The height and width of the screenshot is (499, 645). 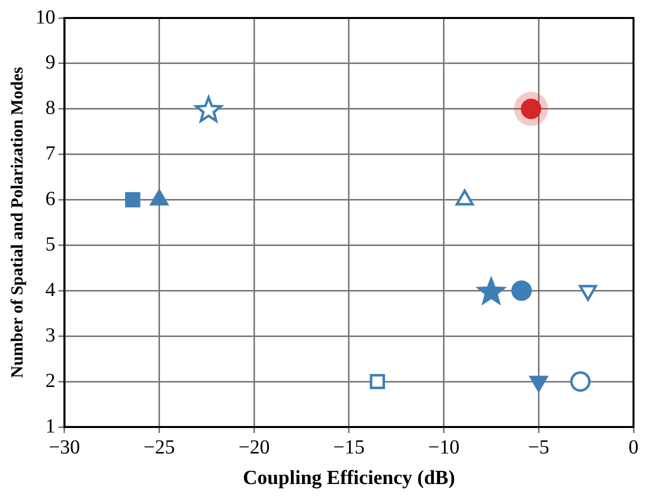 What do you see at coordinates (349, 478) in the screenshot?
I see `x-axis-title: Coupling Efficiency (dB)` at bounding box center [349, 478].